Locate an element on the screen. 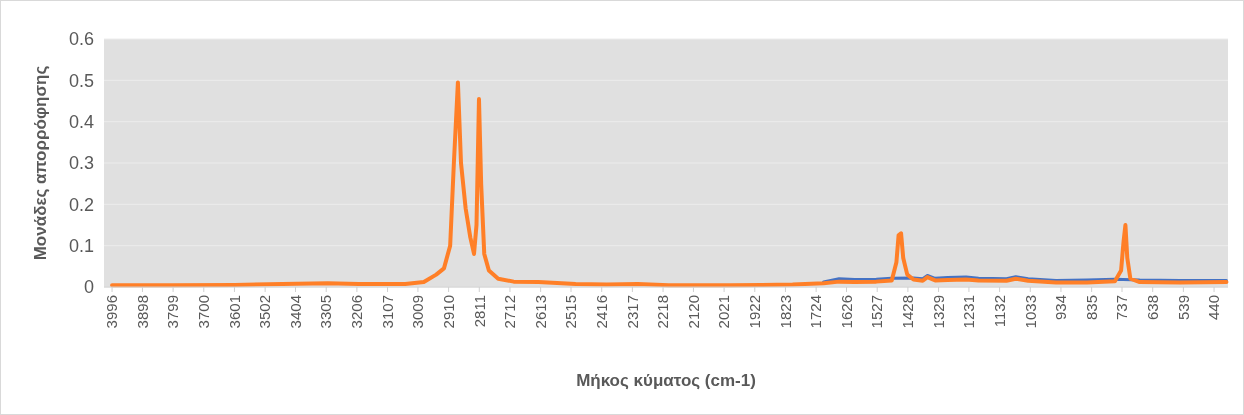 This screenshot has height=415, width=1244. x-tick-label: 2416 is located at coordinates (601, 312).